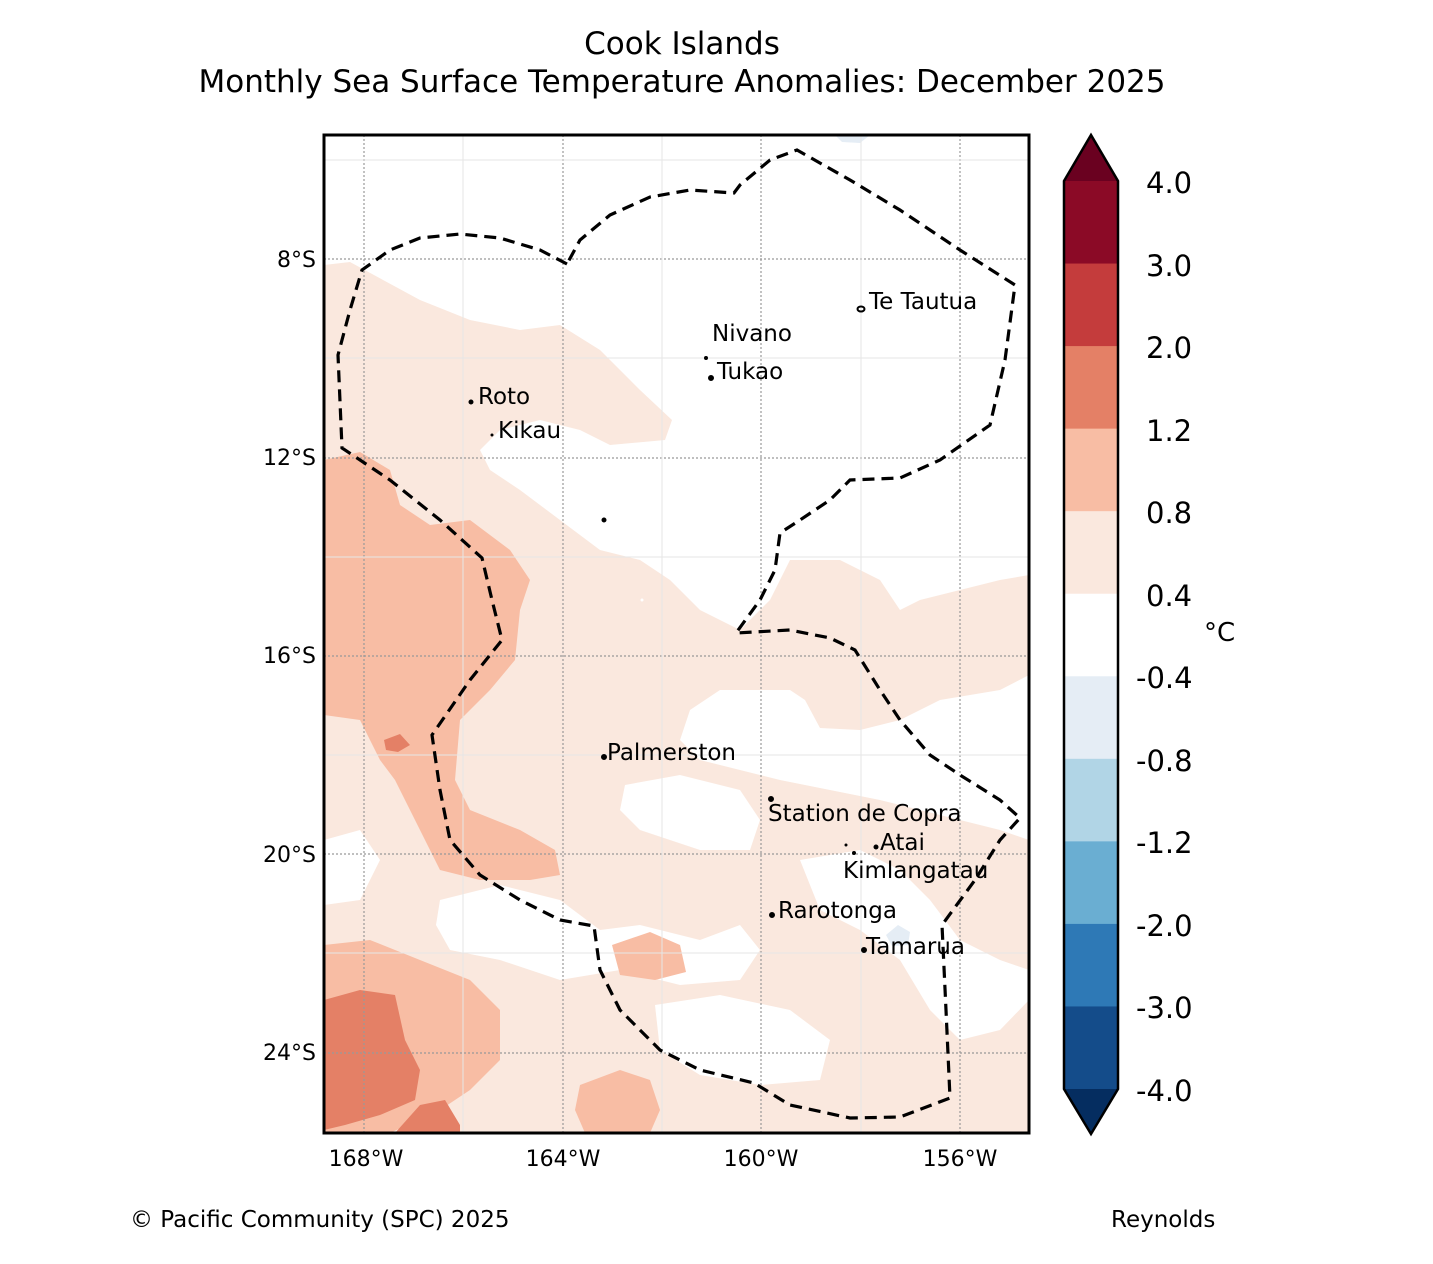 This screenshot has height=1264, width=1433. I want to click on colorbar-extend-min, so click(1091, 1111).